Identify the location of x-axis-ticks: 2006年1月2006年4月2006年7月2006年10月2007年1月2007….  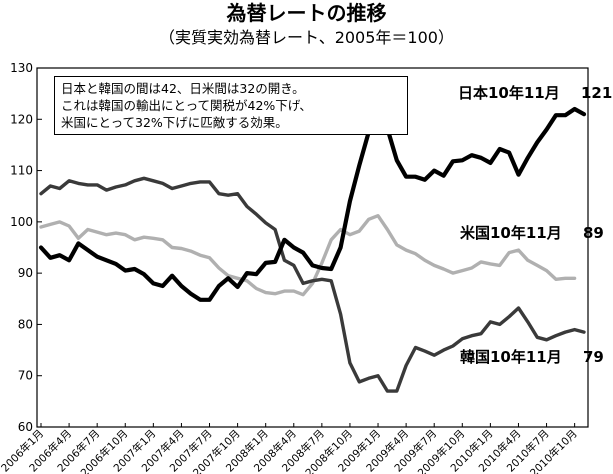
(290, 448).